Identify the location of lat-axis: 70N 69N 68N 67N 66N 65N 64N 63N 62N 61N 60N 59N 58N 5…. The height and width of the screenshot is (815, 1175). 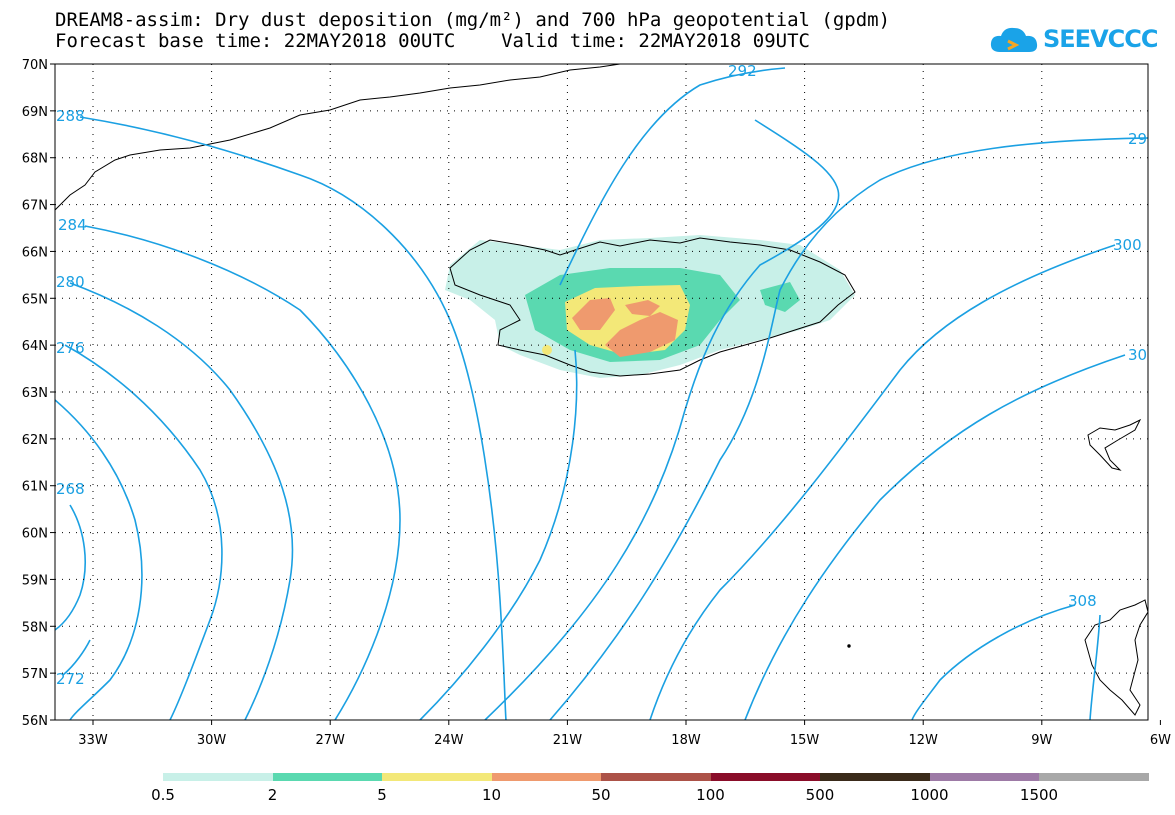
(35, 393).